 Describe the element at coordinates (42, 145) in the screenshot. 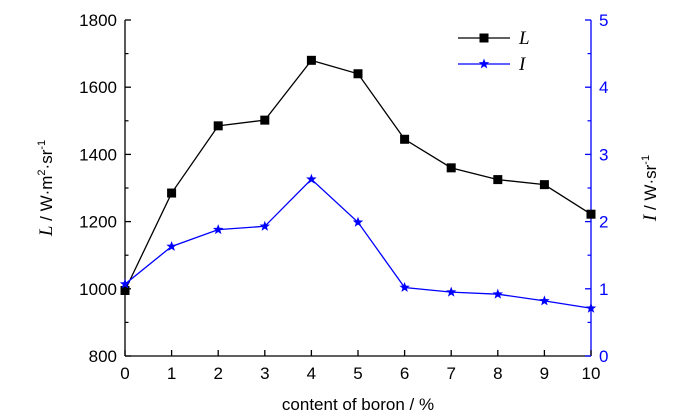

I see `left-y-axis-unit-exponent-2: -1` at that location.